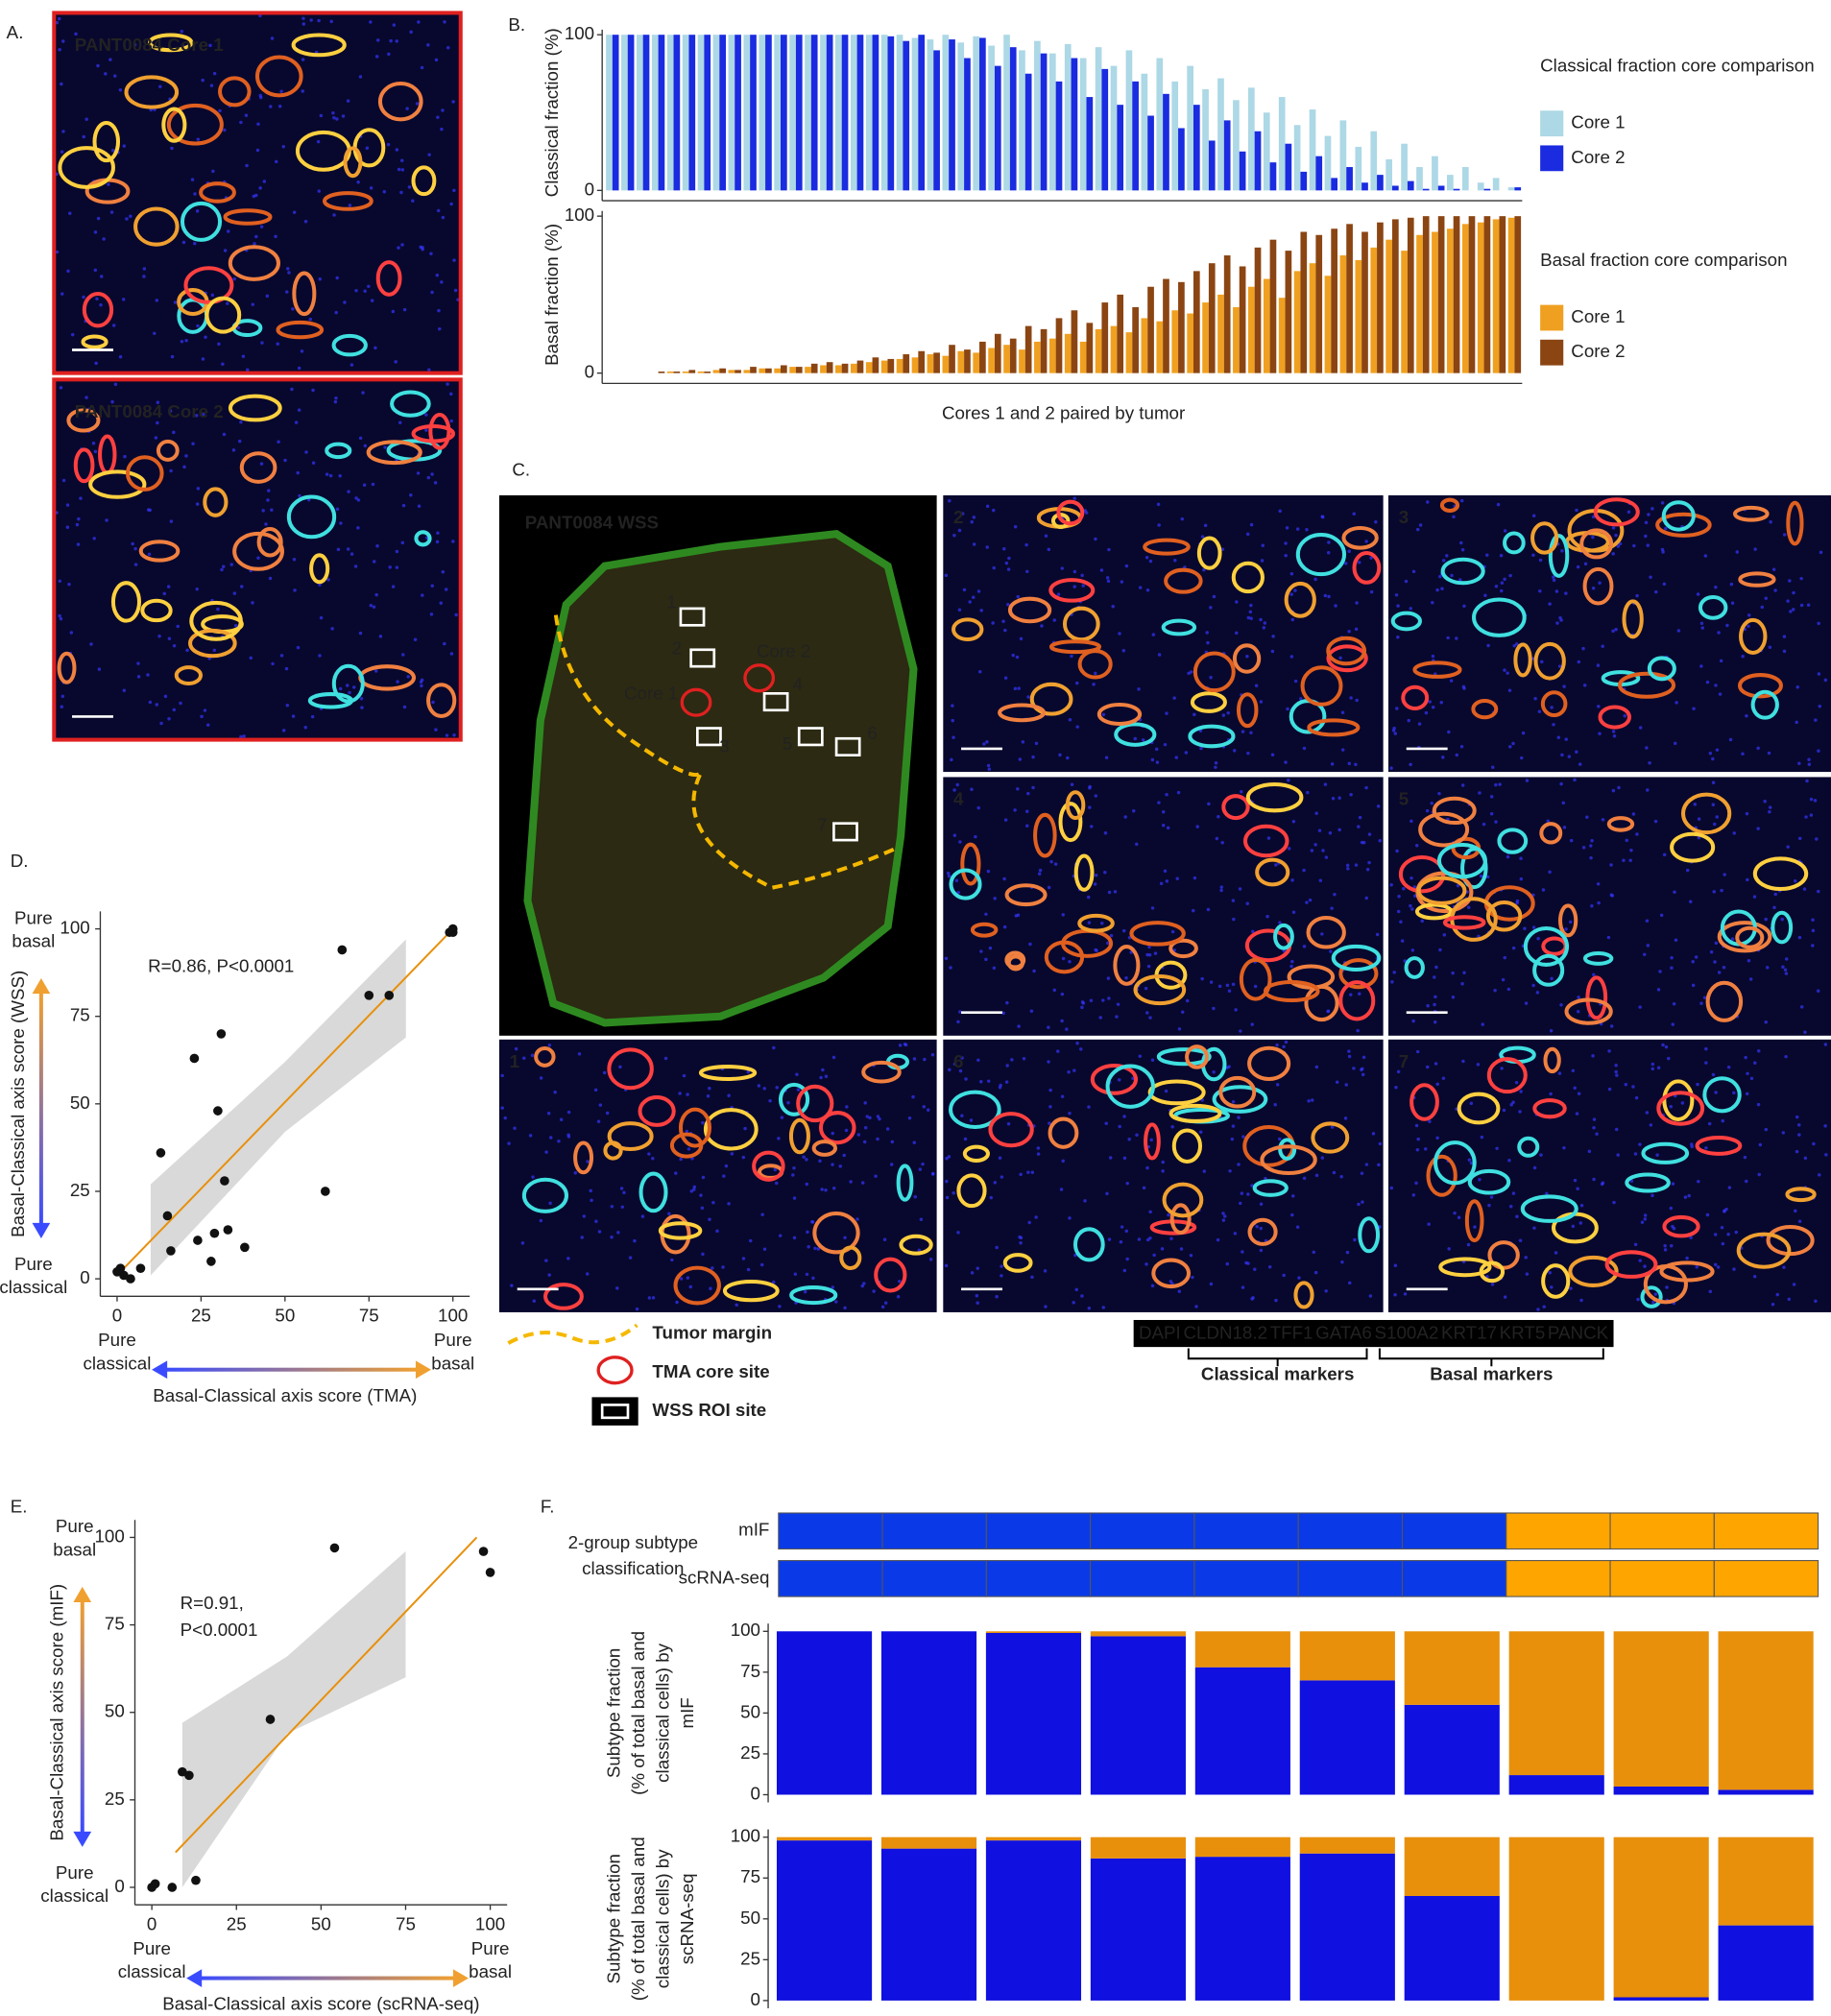 This screenshot has height=2016, width=1831. I want to click on point, so click(225, 1181).